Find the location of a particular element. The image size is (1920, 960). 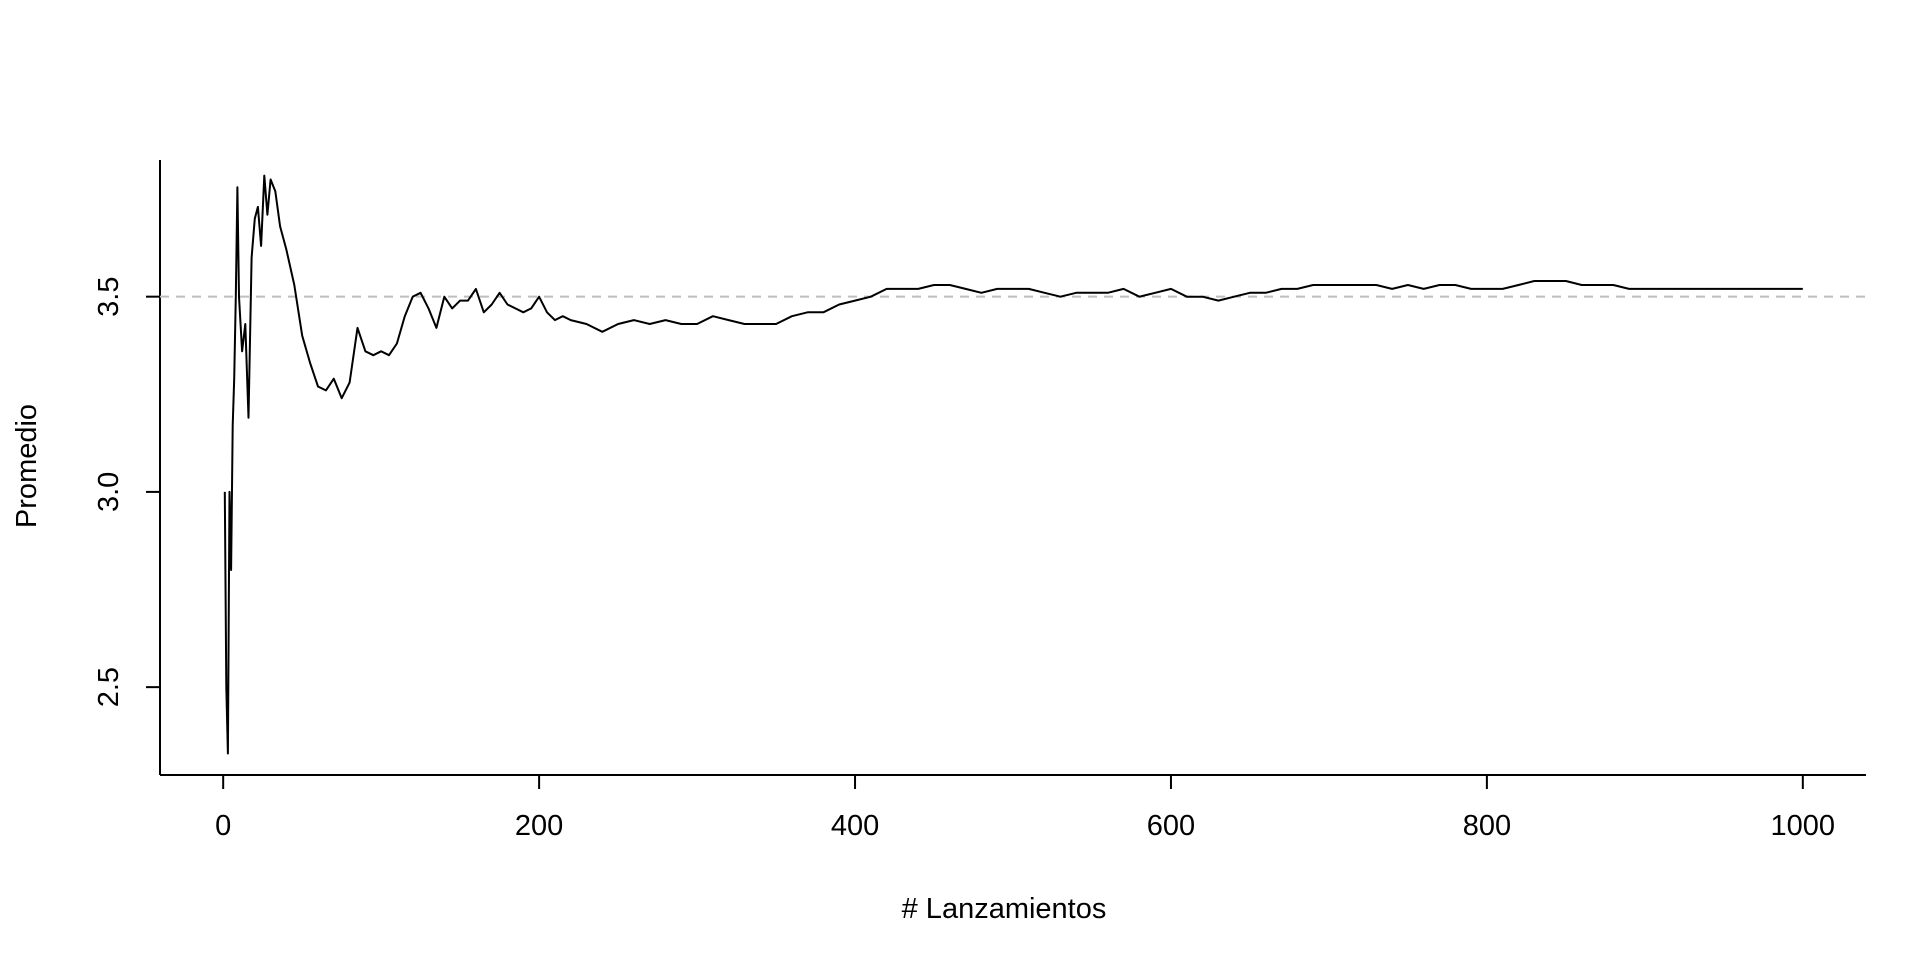

x-tick-label: 600 is located at coordinates (1171, 826).